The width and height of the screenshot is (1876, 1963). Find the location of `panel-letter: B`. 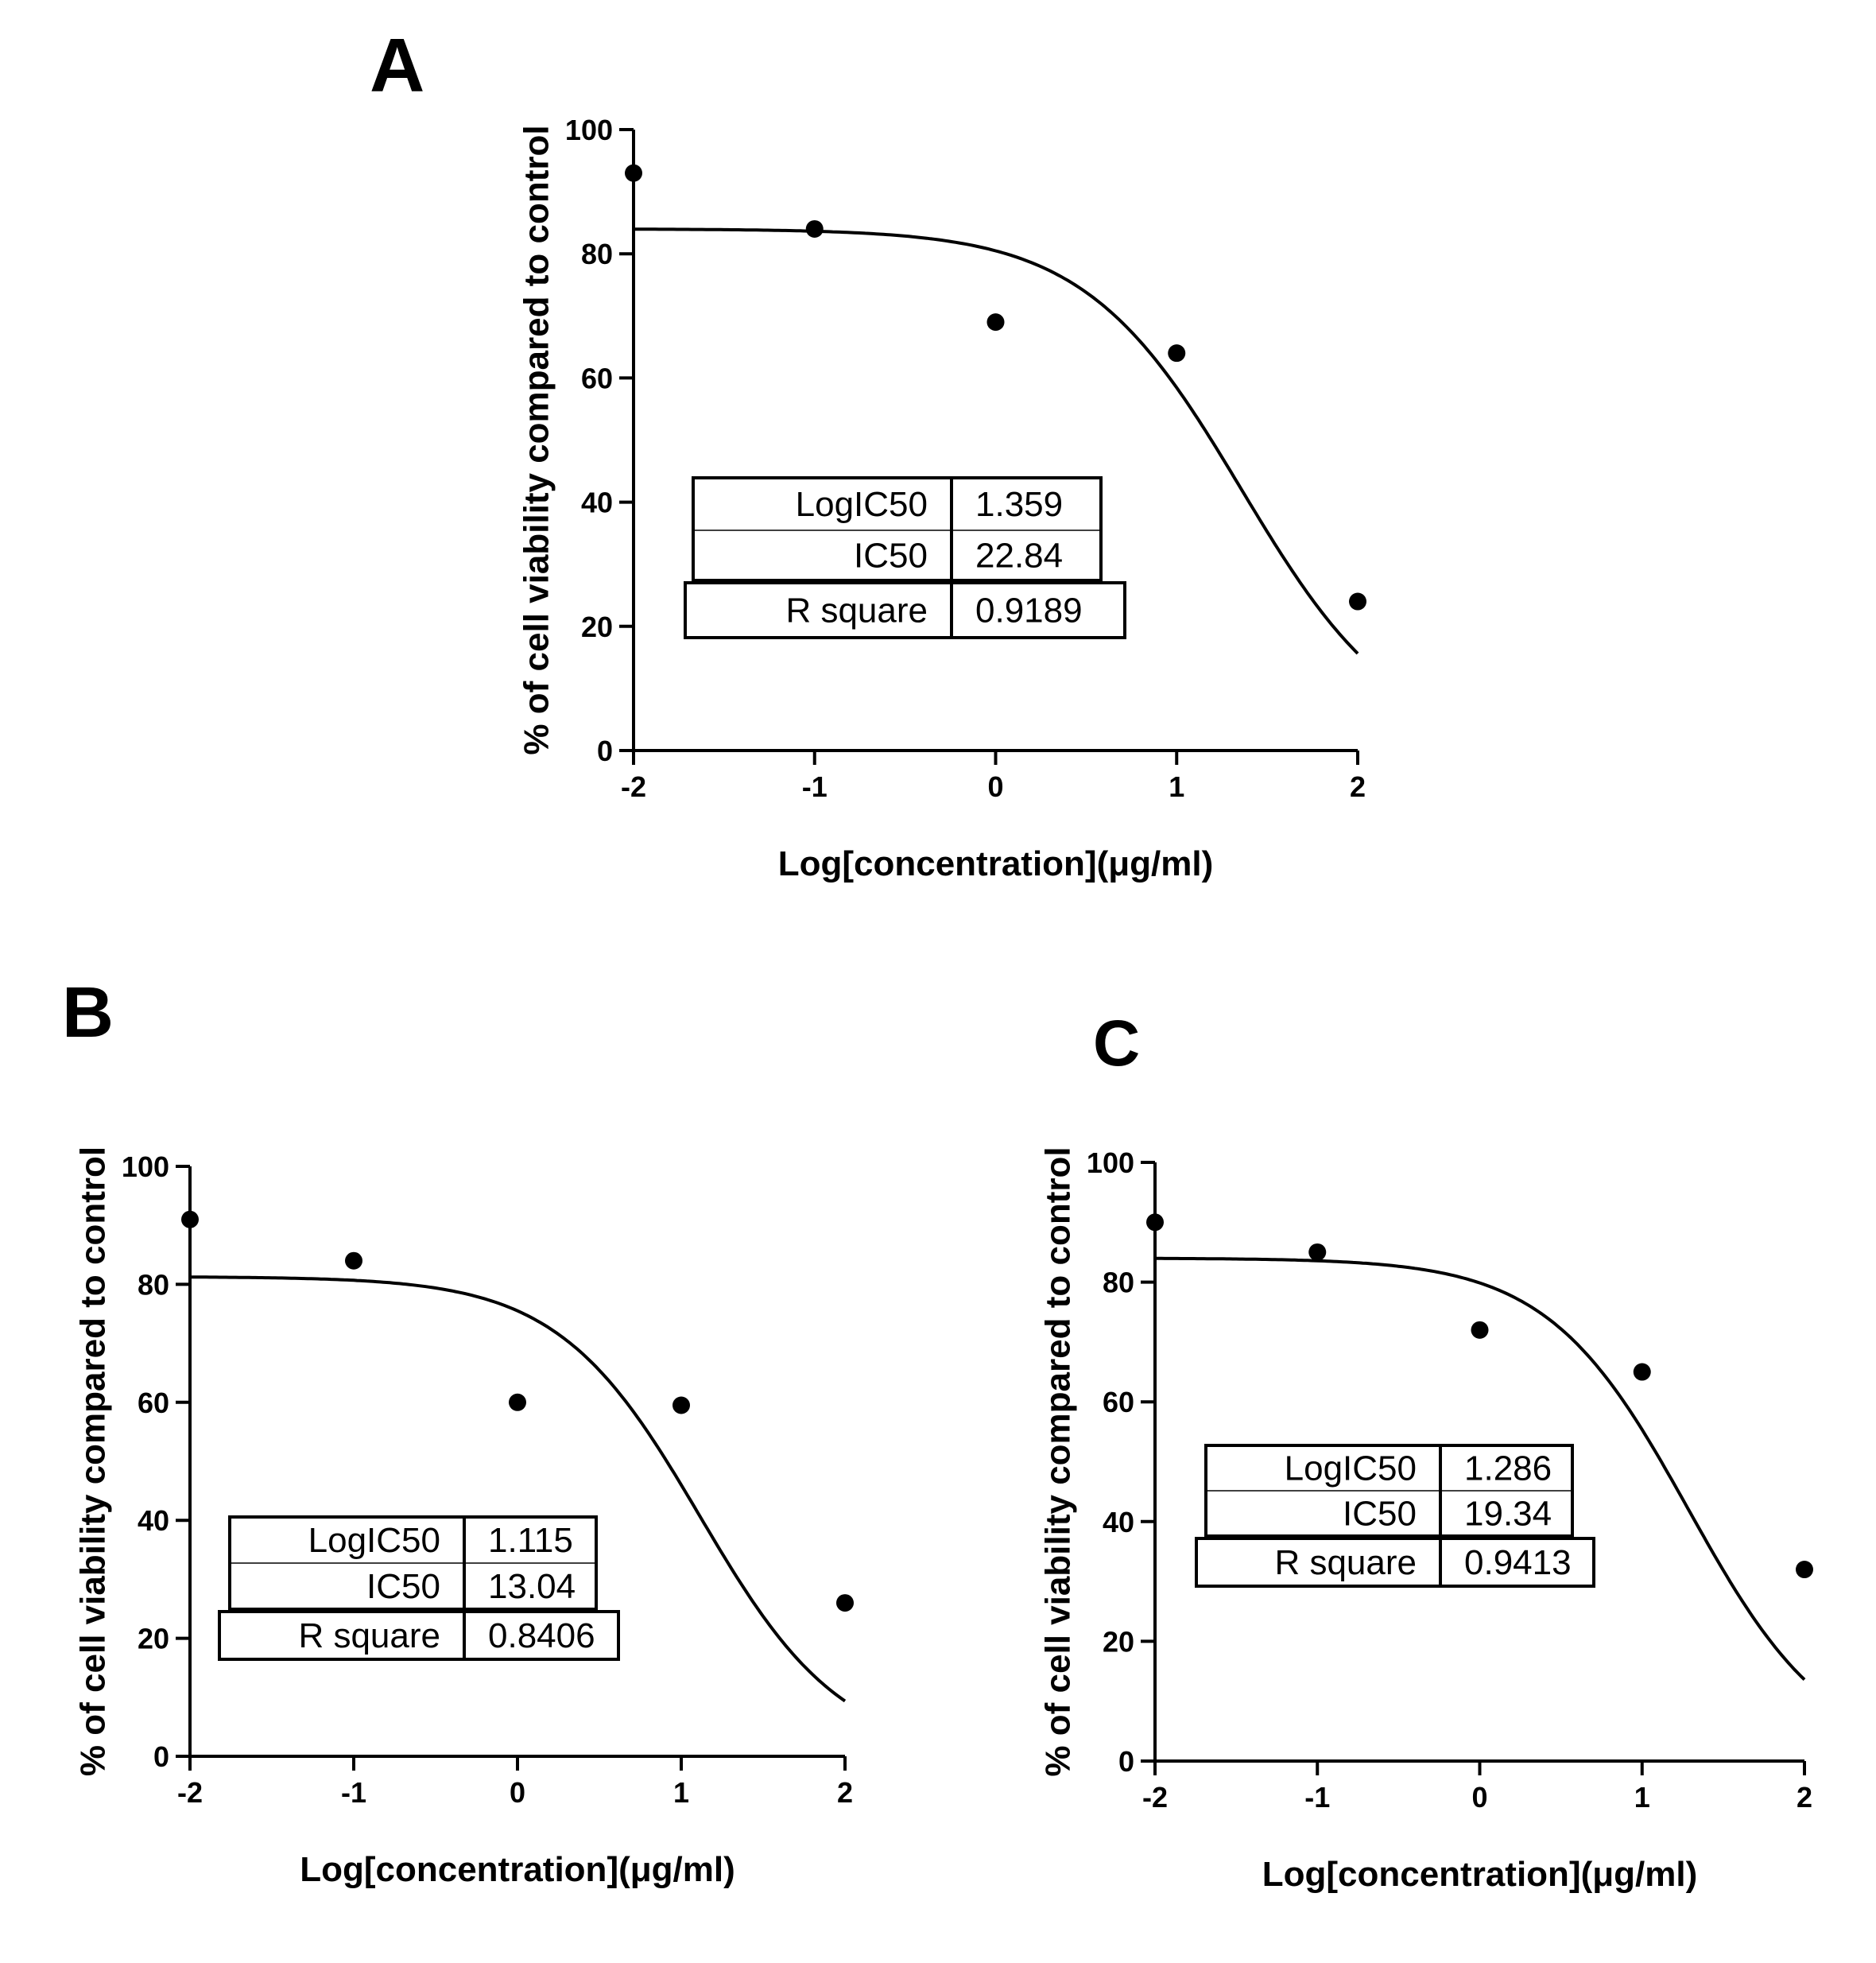

panel-letter: B is located at coordinates (88, 1013).